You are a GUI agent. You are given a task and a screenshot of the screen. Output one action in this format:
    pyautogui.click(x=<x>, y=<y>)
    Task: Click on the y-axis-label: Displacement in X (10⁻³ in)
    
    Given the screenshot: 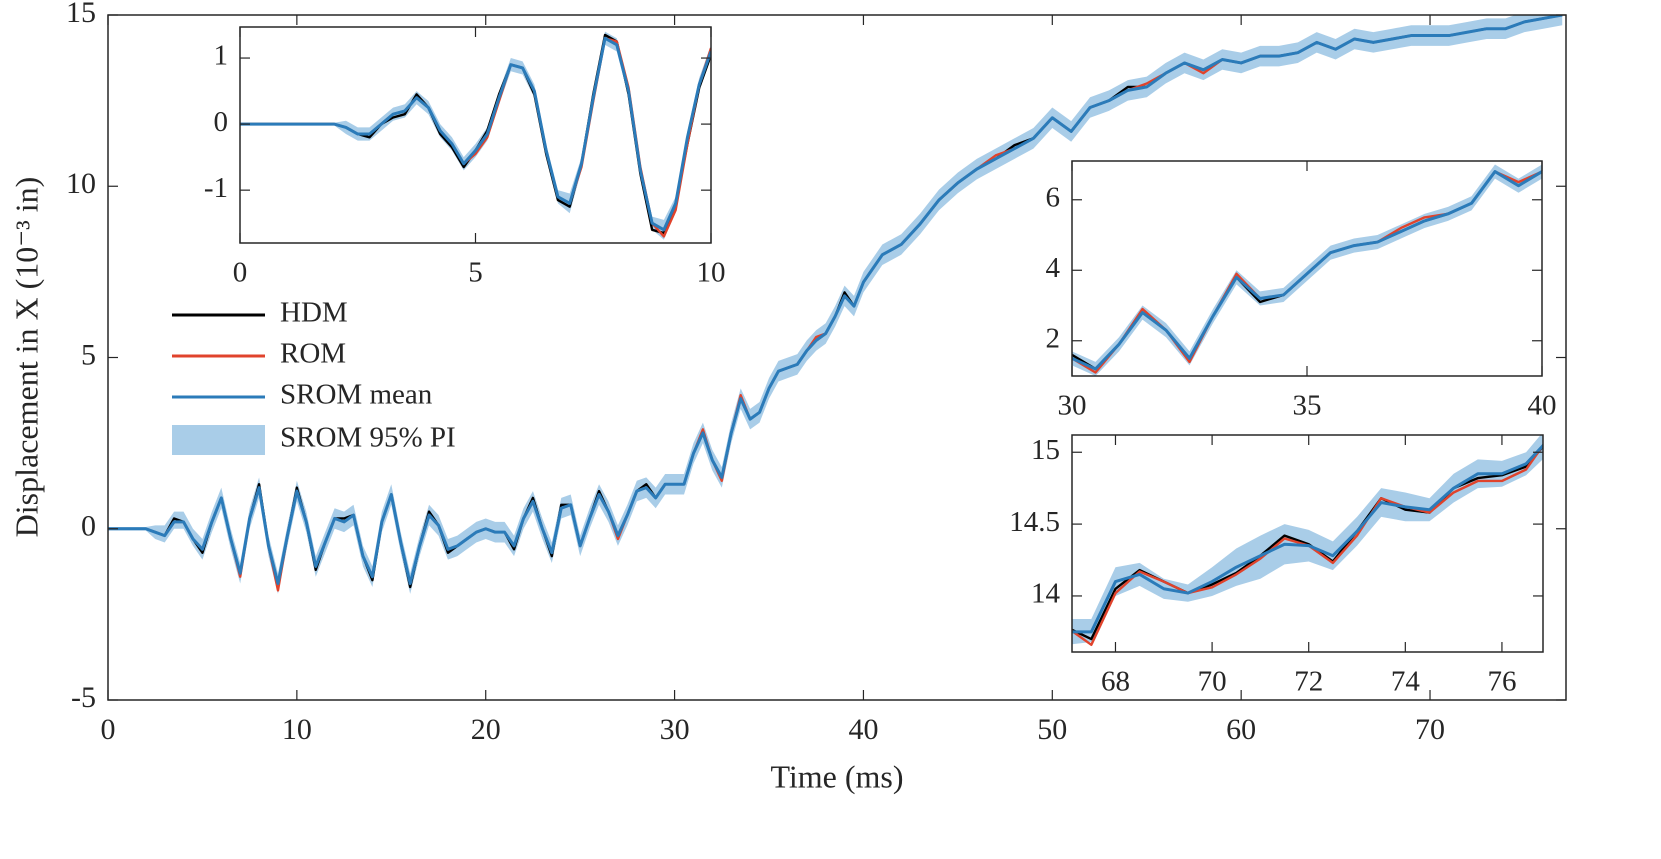 What is the action you would take?
    pyautogui.click(x=26, y=357)
    